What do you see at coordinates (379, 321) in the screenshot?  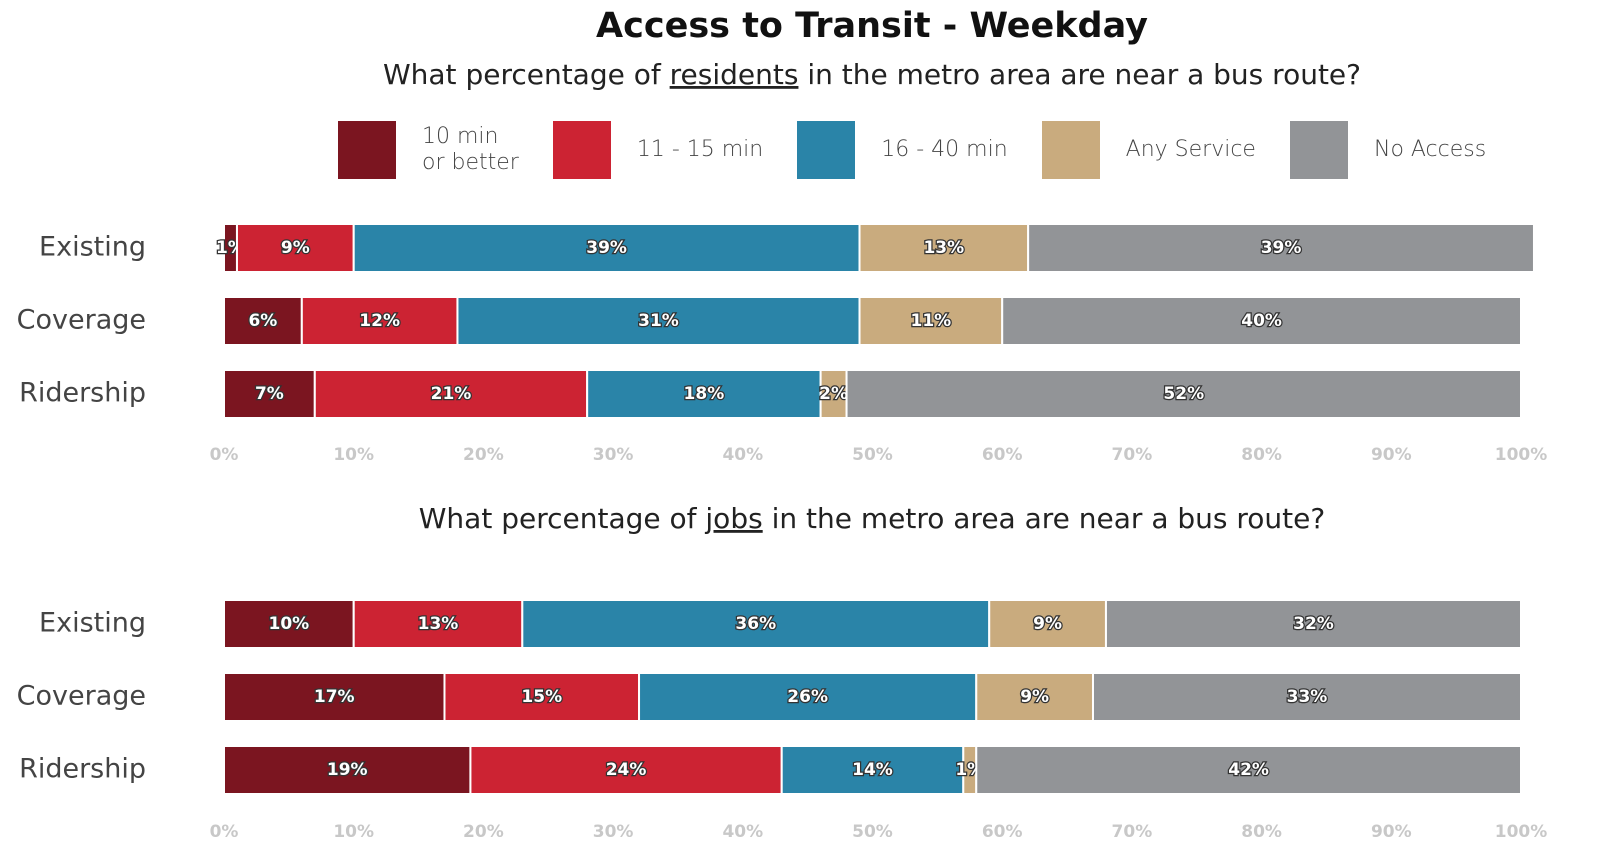 I see `value-label: 12%` at bounding box center [379, 321].